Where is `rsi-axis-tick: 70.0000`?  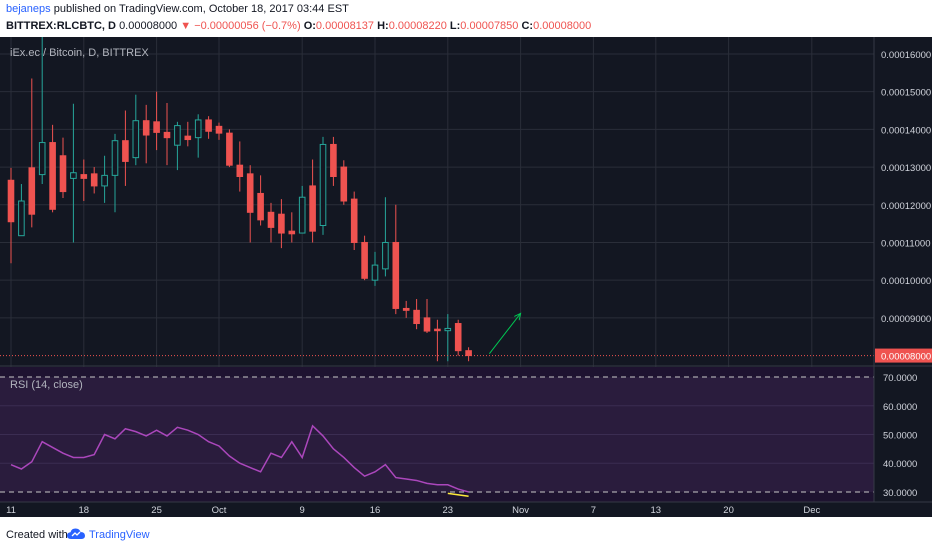
rsi-axis-tick: 70.0000 is located at coordinates (900, 378).